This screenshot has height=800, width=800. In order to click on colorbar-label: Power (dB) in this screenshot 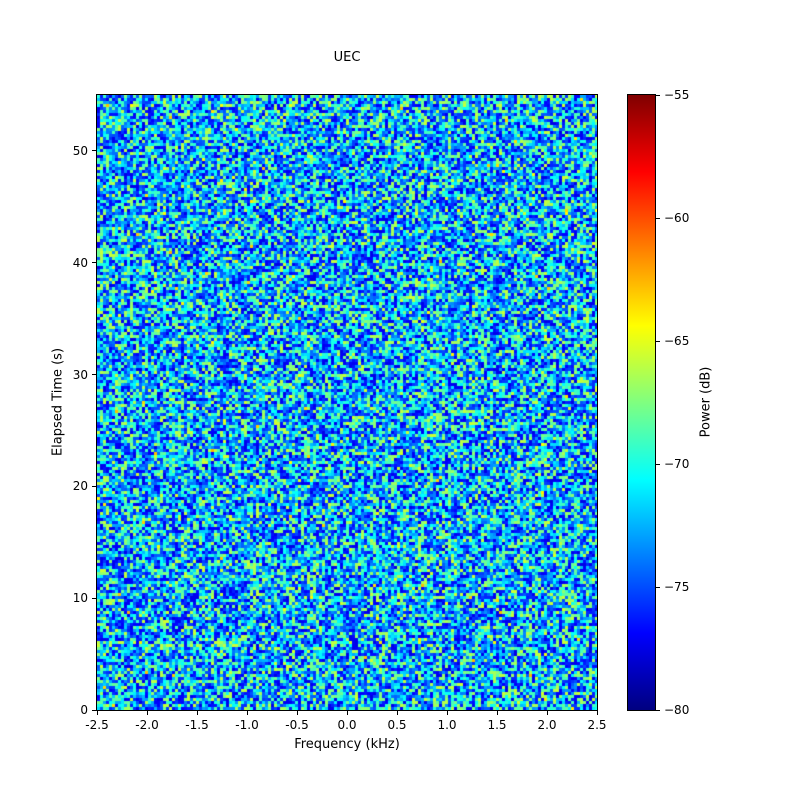, I will do `click(706, 402)`.